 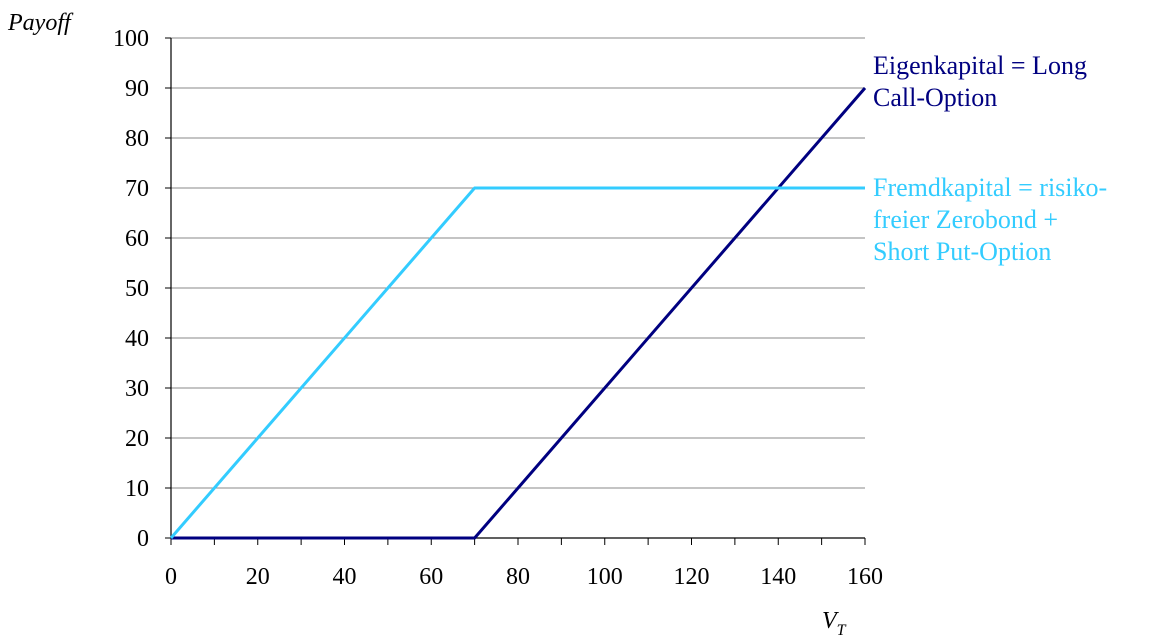 What do you see at coordinates (965, 219) in the screenshot?
I see `series-label-line: freier Zerobond +` at bounding box center [965, 219].